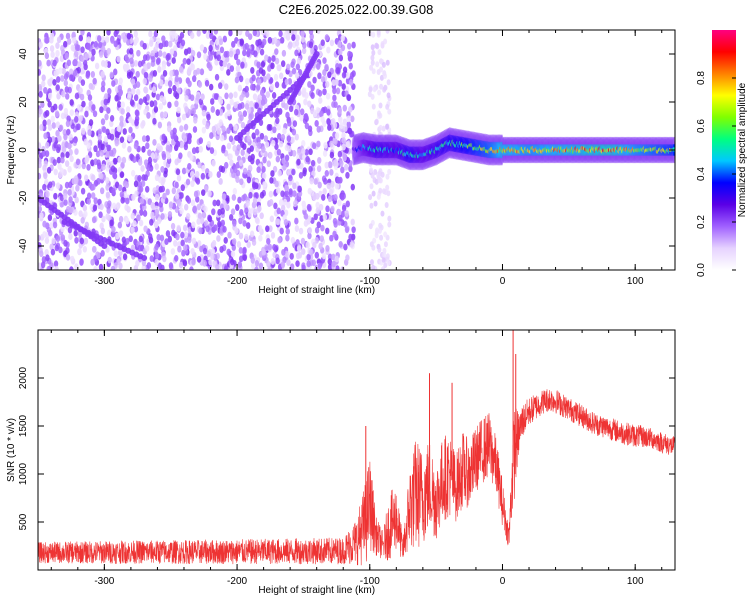 This screenshot has width=750, height=600. I want to click on spectrogram-y-tick-label: -40, so click(23, 245).